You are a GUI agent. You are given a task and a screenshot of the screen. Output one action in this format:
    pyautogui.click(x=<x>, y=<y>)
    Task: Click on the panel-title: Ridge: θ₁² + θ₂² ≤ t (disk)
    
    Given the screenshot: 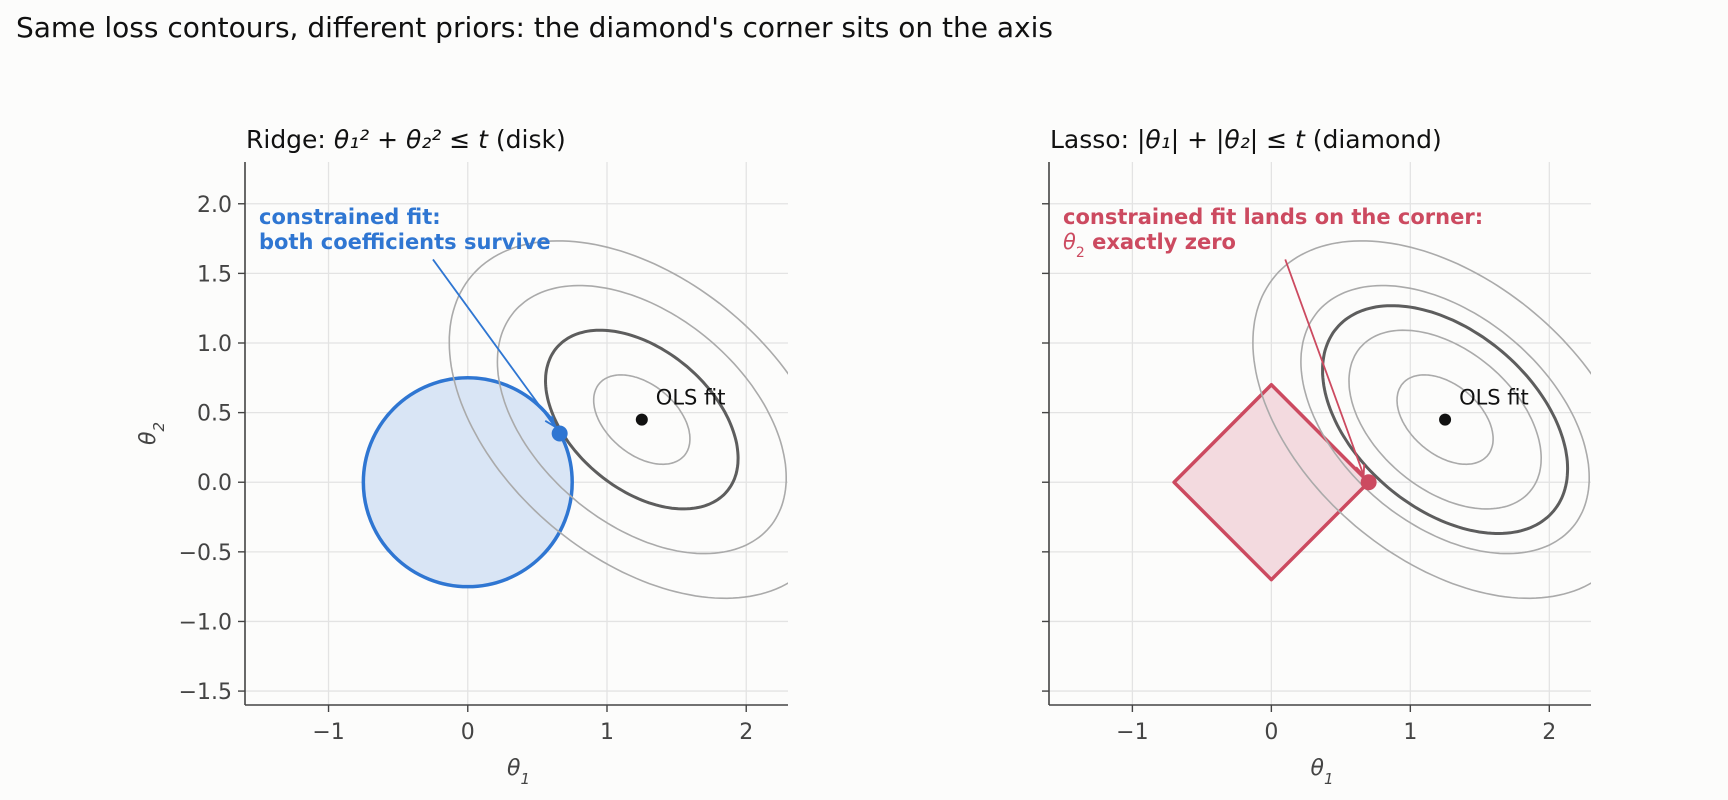 What is the action you would take?
    pyautogui.click(x=406, y=139)
    